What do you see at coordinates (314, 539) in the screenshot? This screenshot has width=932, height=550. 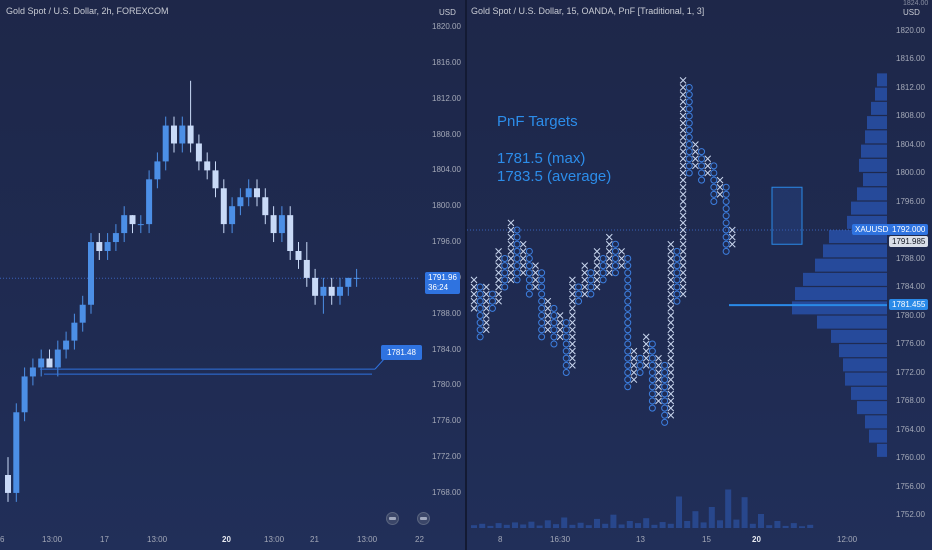 I see `left-time-tick: 21` at bounding box center [314, 539].